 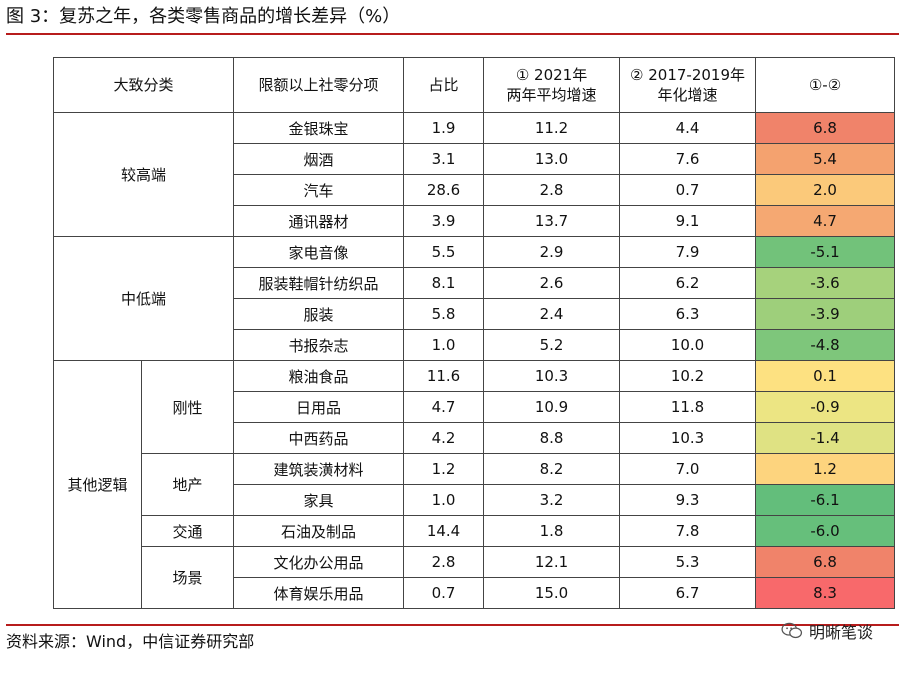 I want to click on table-row: 服装鞋帽针纺织品 8.1 2.6 6.2 -3.6, so click(x=475, y=283).